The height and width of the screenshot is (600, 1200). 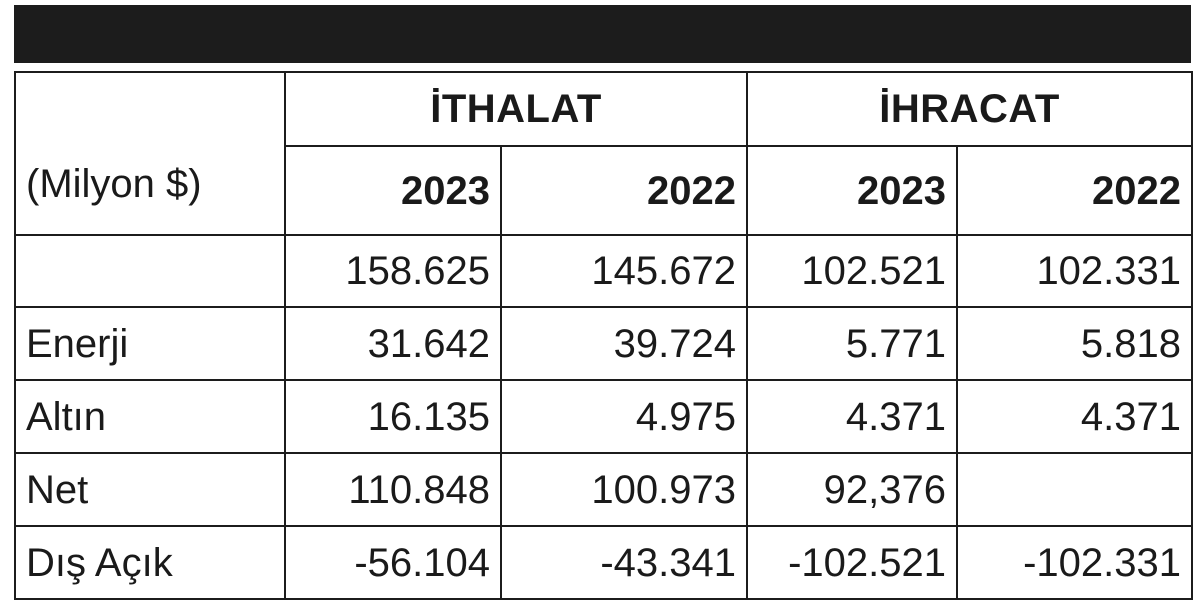 What do you see at coordinates (852, 562) in the screenshot?
I see `cell-value: -102.521` at bounding box center [852, 562].